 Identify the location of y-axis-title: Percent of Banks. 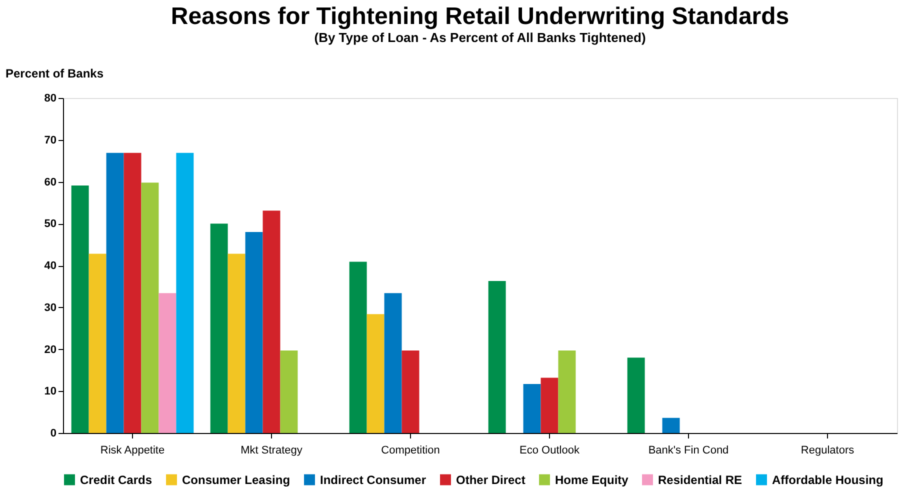
(55, 73).